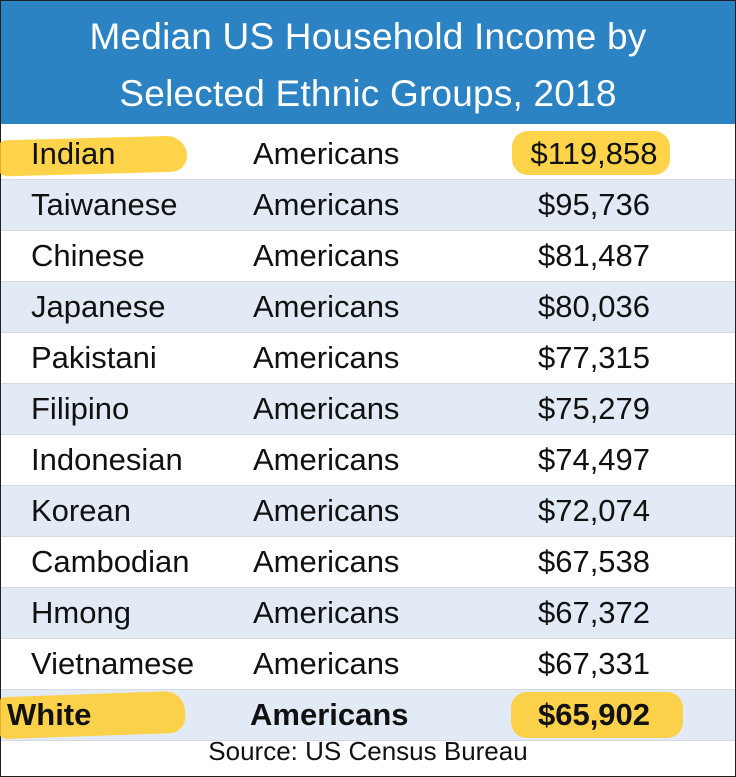  What do you see at coordinates (594, 357) in the screenshot?
I see `income-value-cell: $77,315` at bounding box center [594, 357].